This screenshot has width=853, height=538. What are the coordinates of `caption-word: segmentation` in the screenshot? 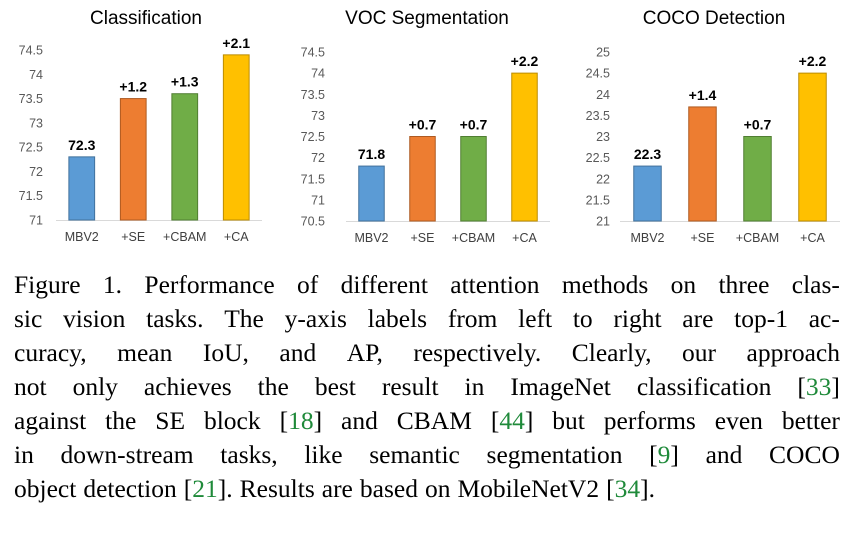 It's located at (554, 454).